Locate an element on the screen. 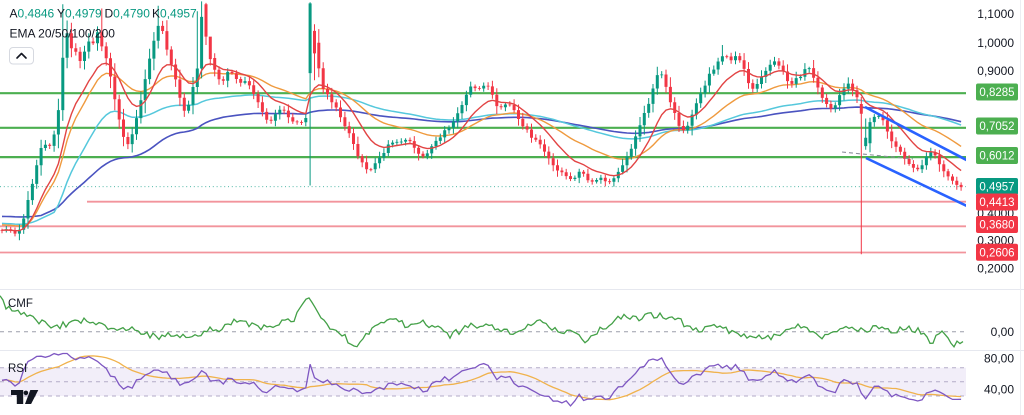 The height and width of the screenshot is (415, 1024). svg-text: 1,0000 is located at coordinates (995, 43).